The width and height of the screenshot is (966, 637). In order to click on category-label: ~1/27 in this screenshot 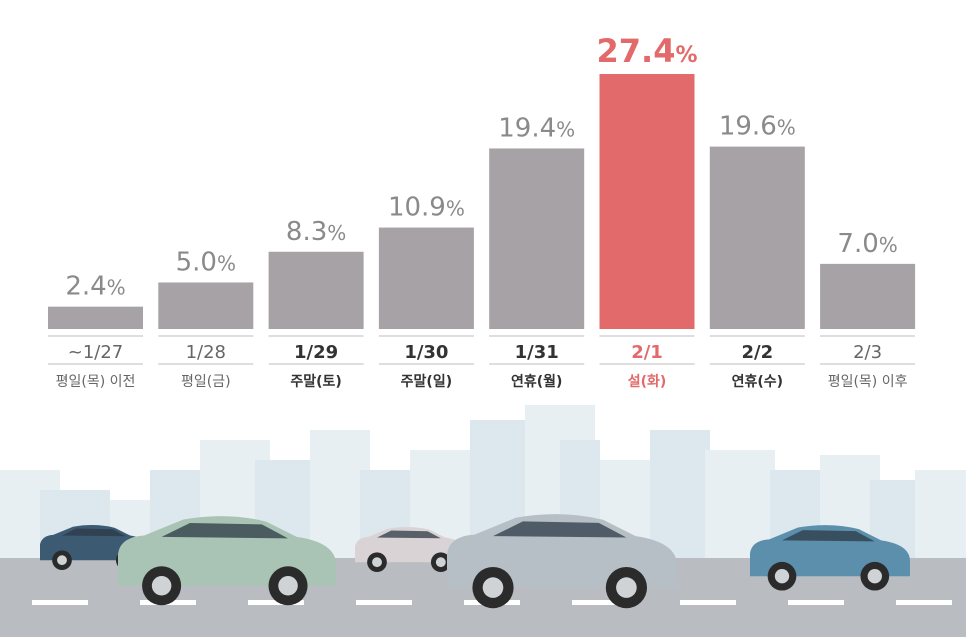, I will do `click(96, 352)`.